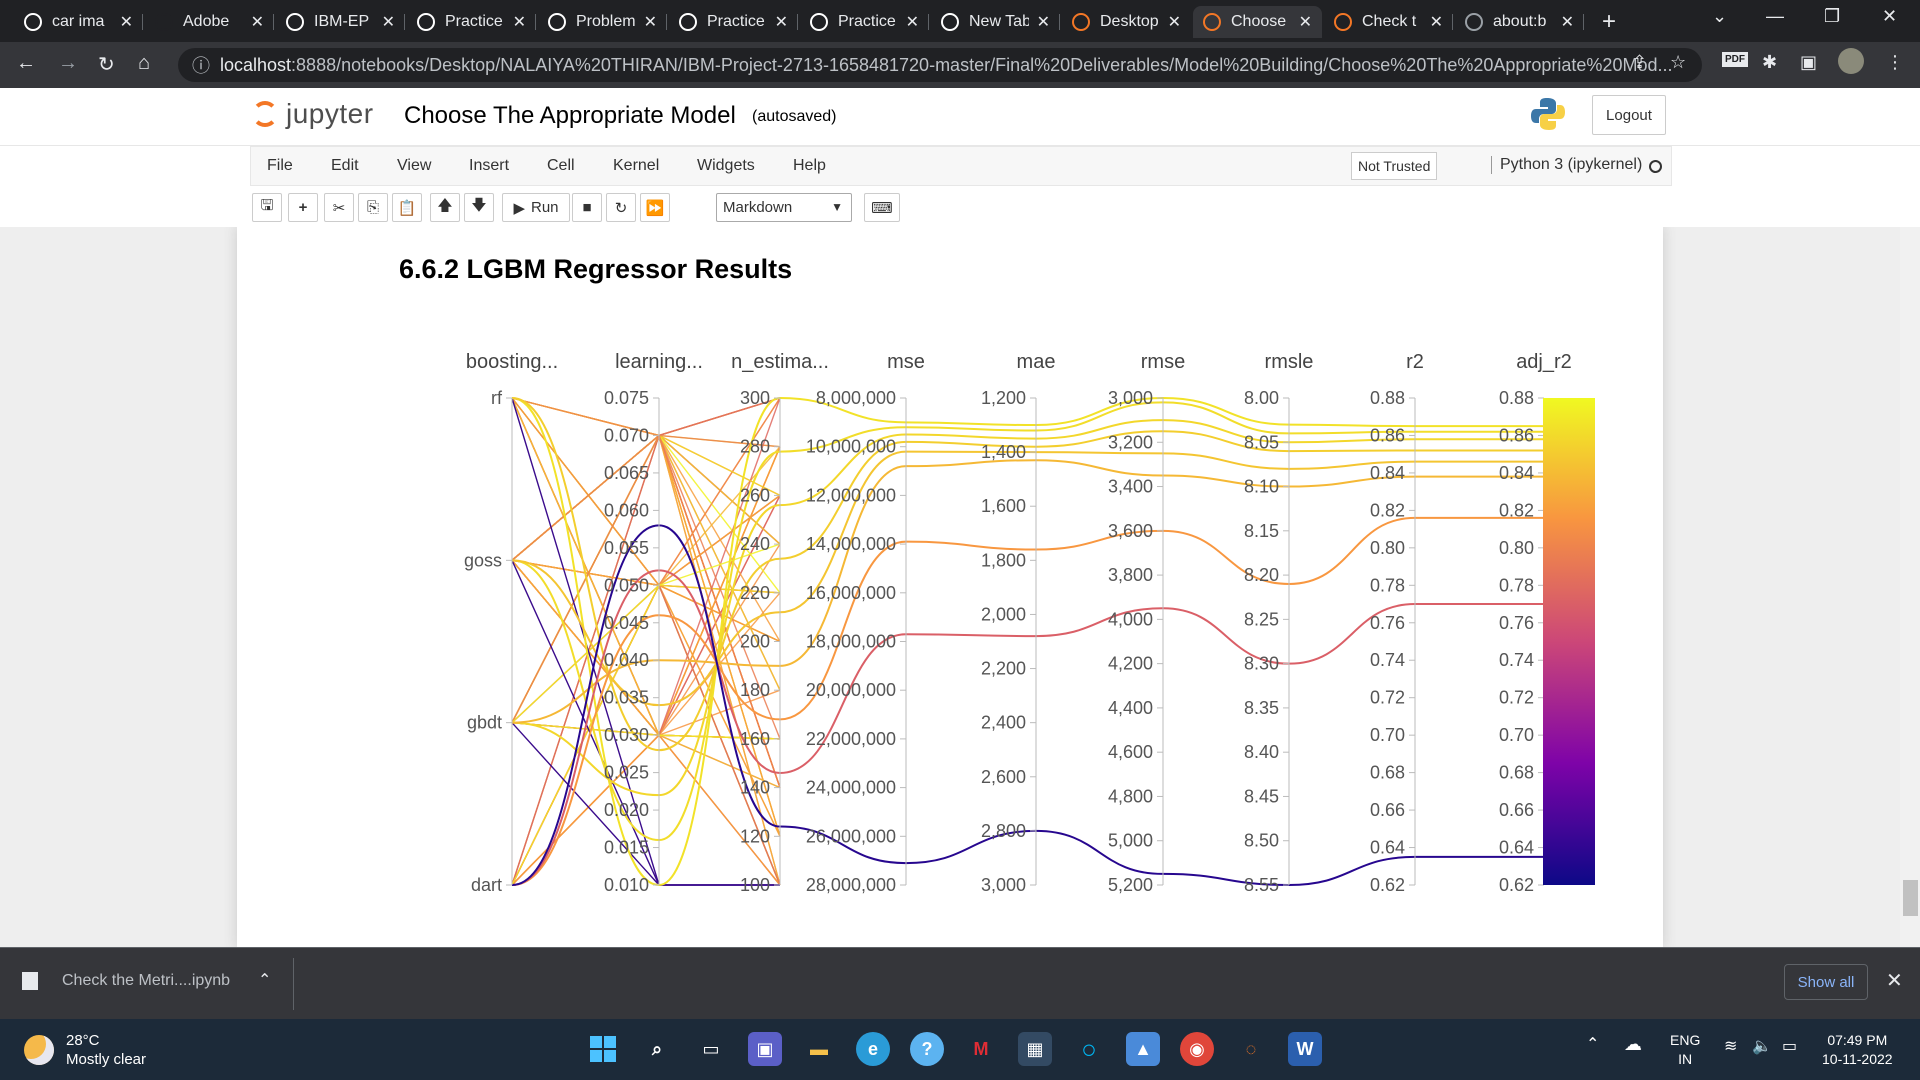 The height and width of the screenshot is (1080, 1920). I want to click on mcafee-icon: M, so click(981, 1048).